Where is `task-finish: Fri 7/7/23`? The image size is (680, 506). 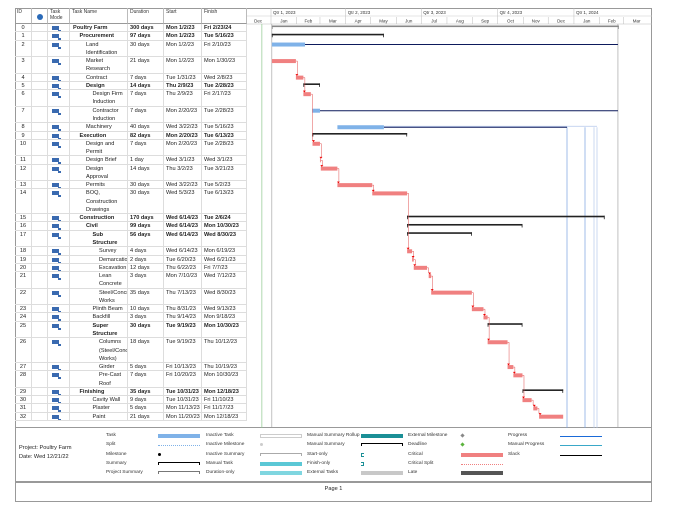 task-finish: Fri 7/7/23 is located at coordinates (224, 267).